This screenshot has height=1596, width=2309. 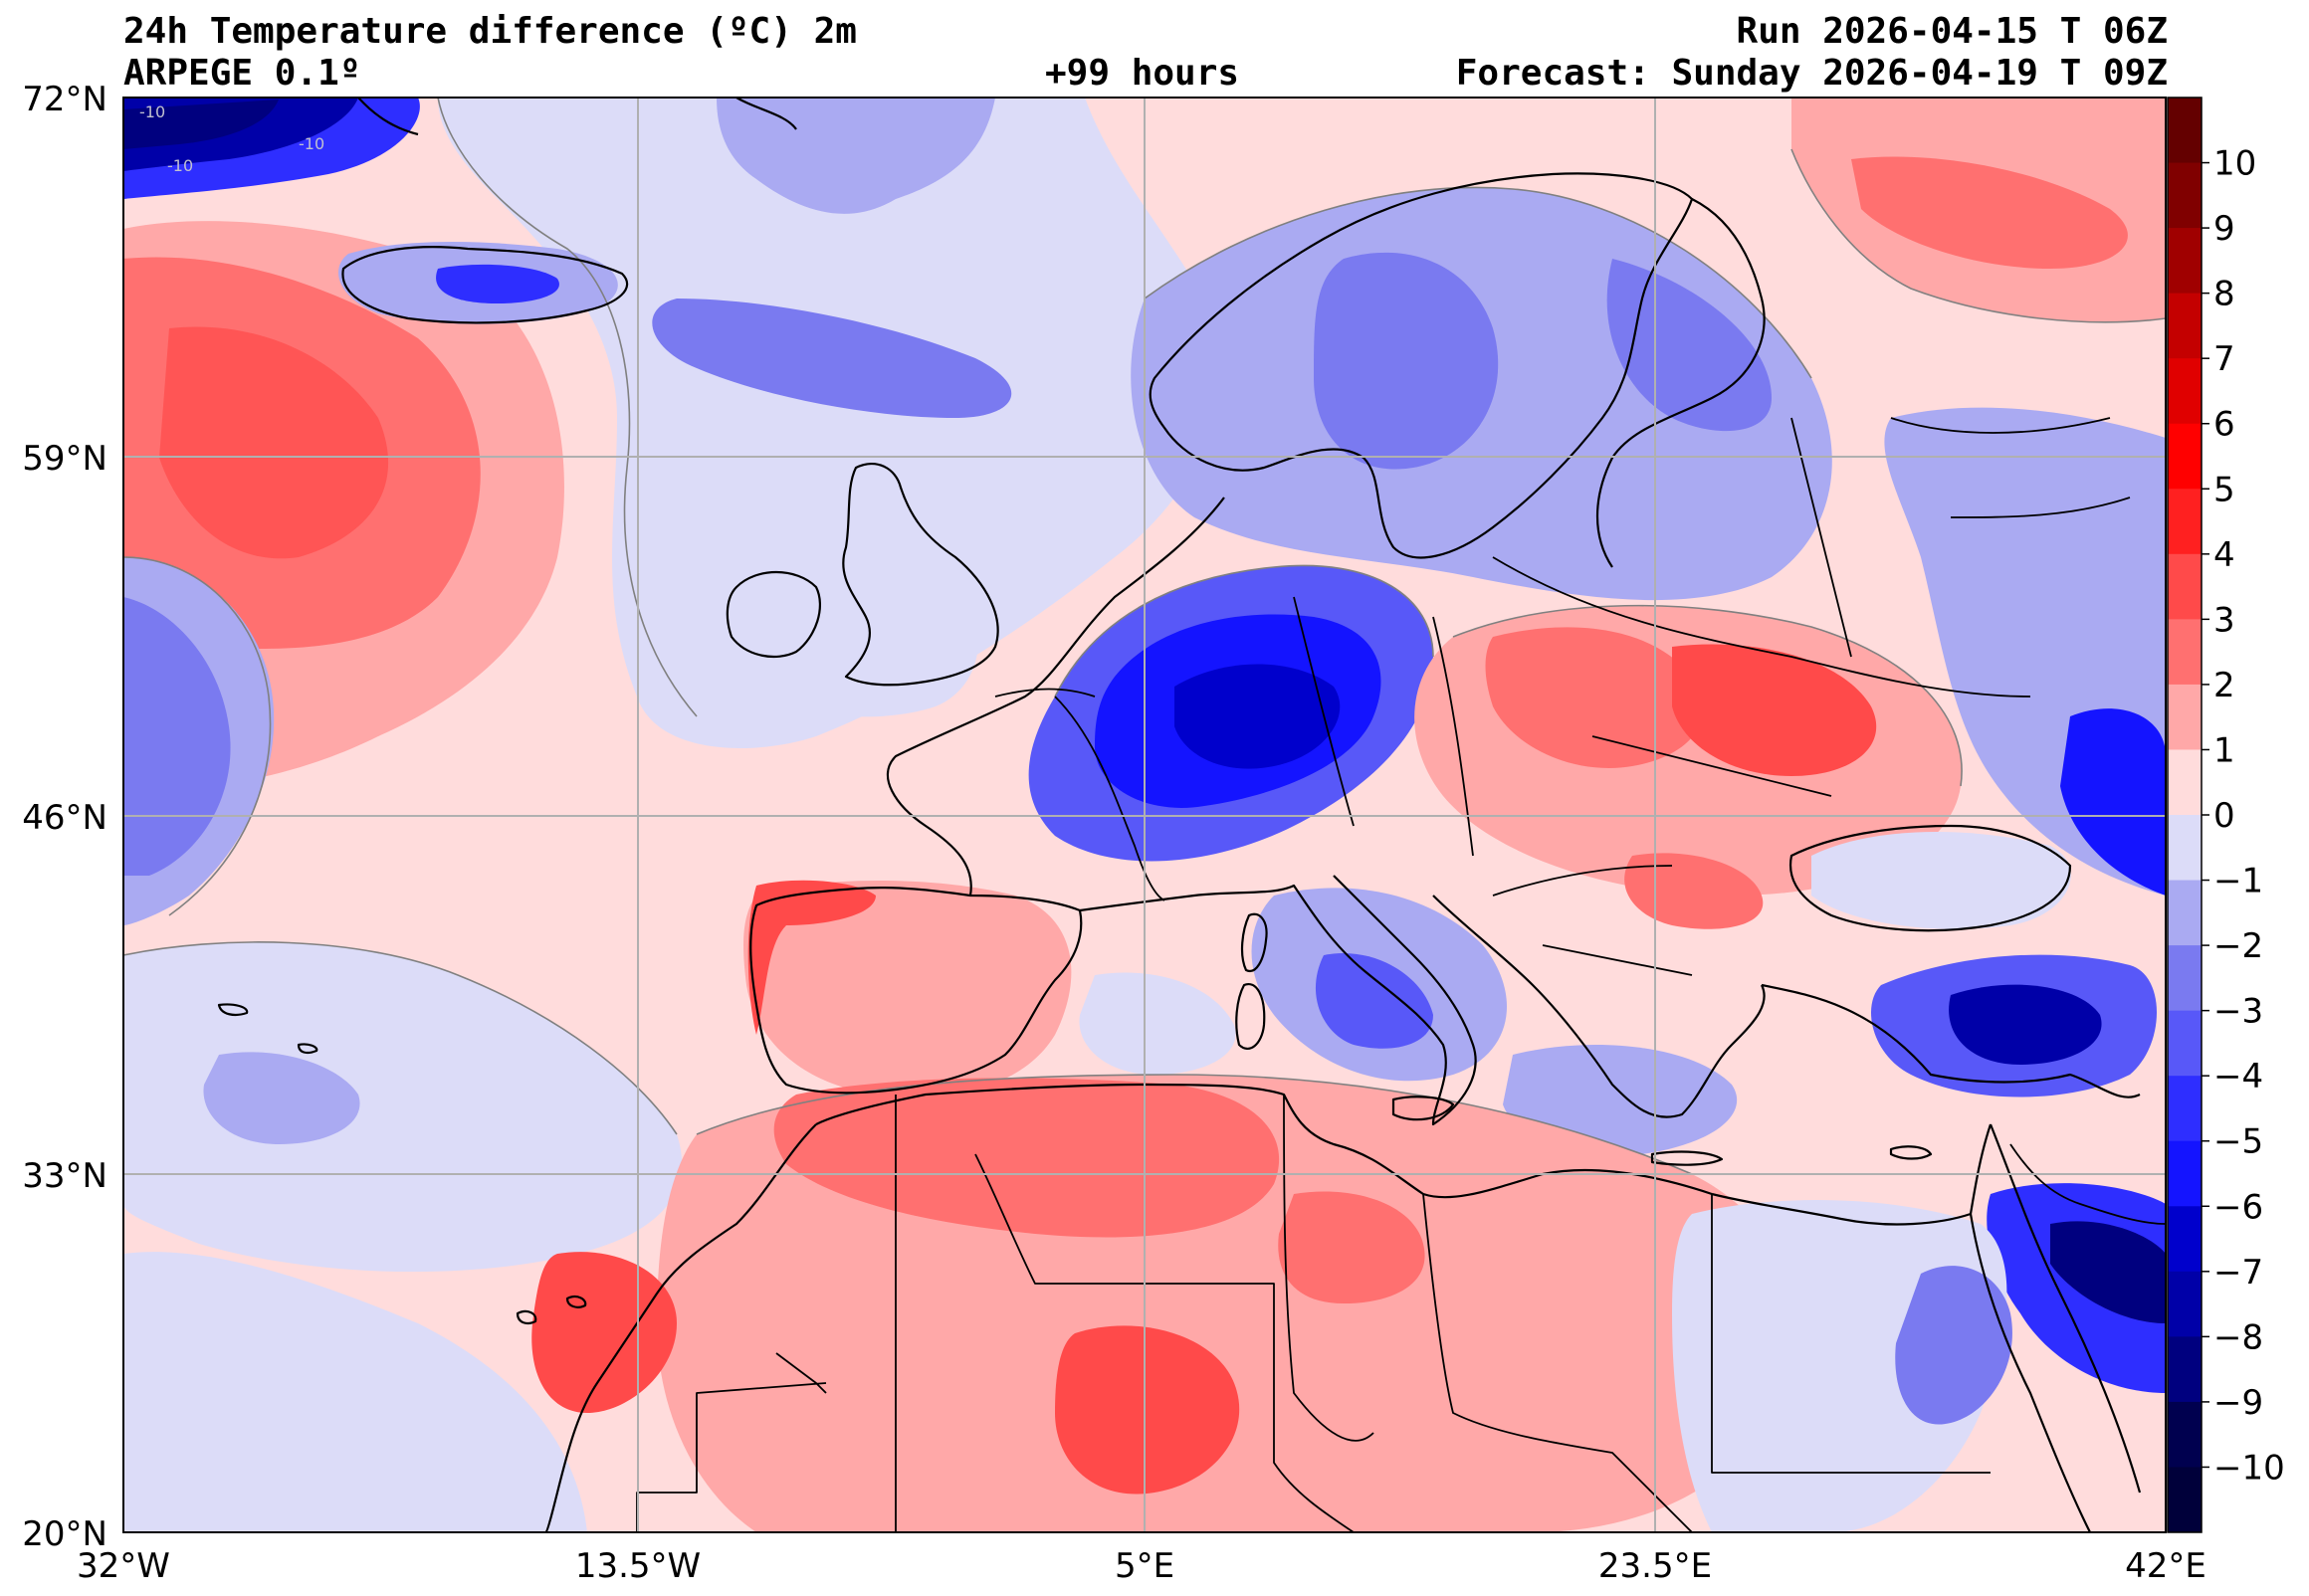 What do you see at coordinates (2026, 1024) in the screenshot?
I see `field-cold-anatolia-core` at bounding box center [2026, 1024].